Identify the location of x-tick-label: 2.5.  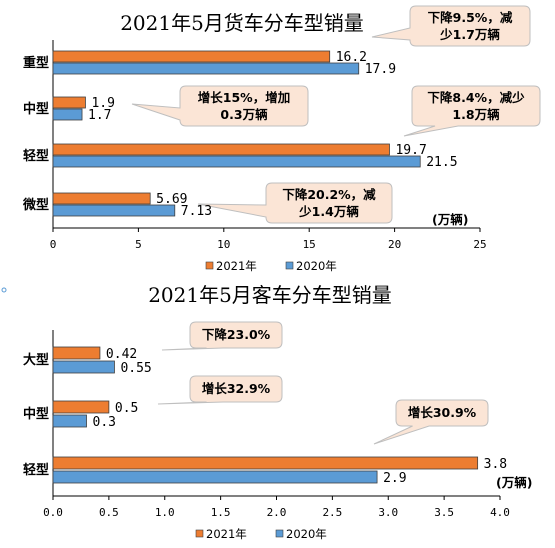
(332, 512).